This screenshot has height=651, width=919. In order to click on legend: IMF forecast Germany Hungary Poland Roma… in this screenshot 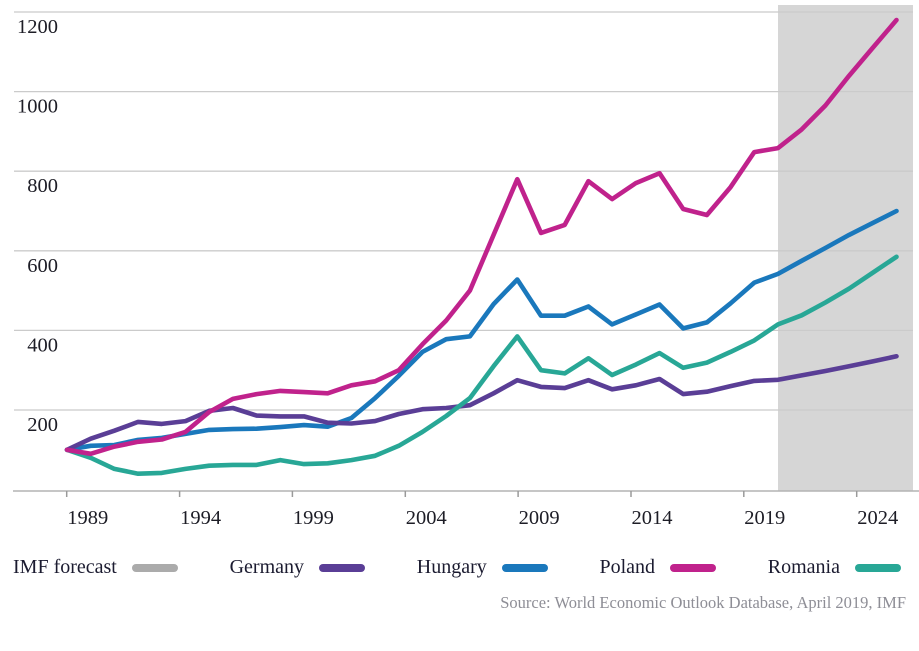, I will do `click(459, 567)`.